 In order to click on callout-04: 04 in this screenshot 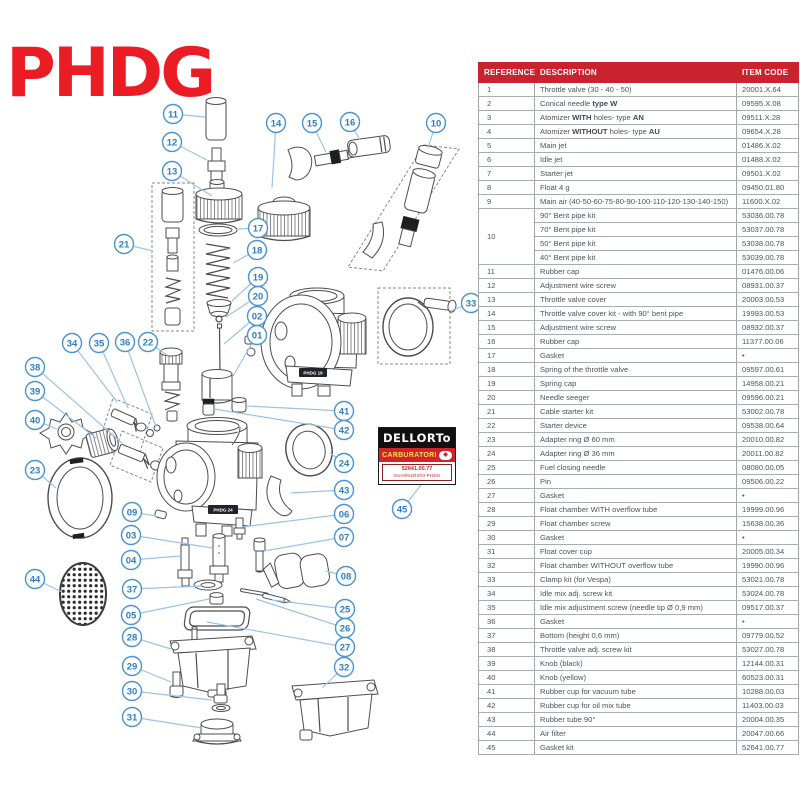, I will do `click(150, 560)`.